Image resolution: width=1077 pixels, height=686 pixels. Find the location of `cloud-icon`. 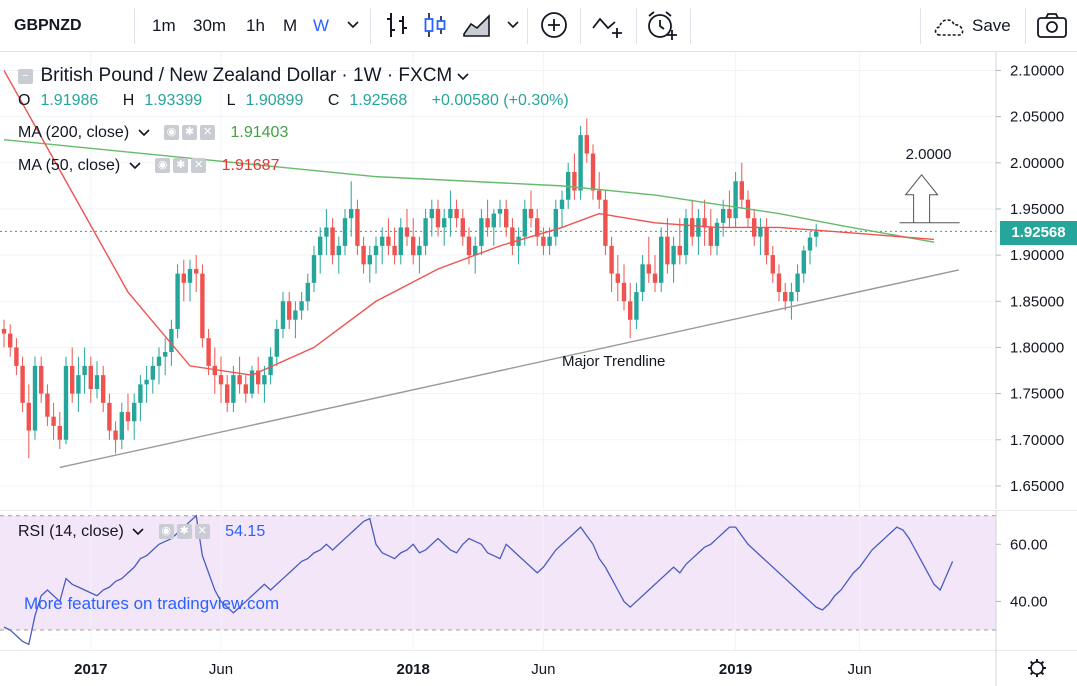

cloud-icon is located at coordinates (950, 26).